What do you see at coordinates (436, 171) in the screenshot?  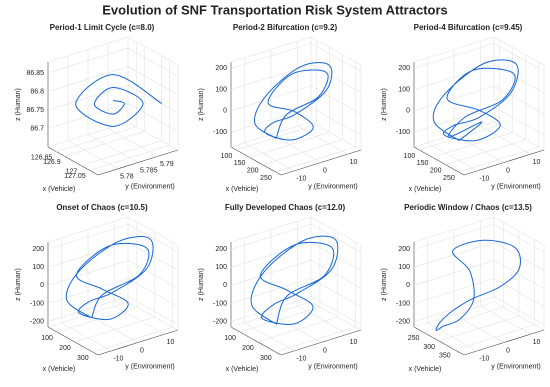 I see `x-tick-label: 200` at bounding box center [436, 171].